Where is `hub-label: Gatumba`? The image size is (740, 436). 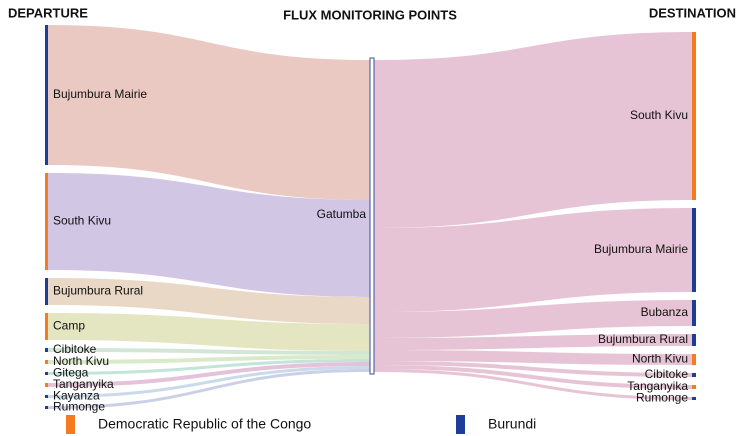
hub-label: Gatumba is located at coordinates (342, 214).